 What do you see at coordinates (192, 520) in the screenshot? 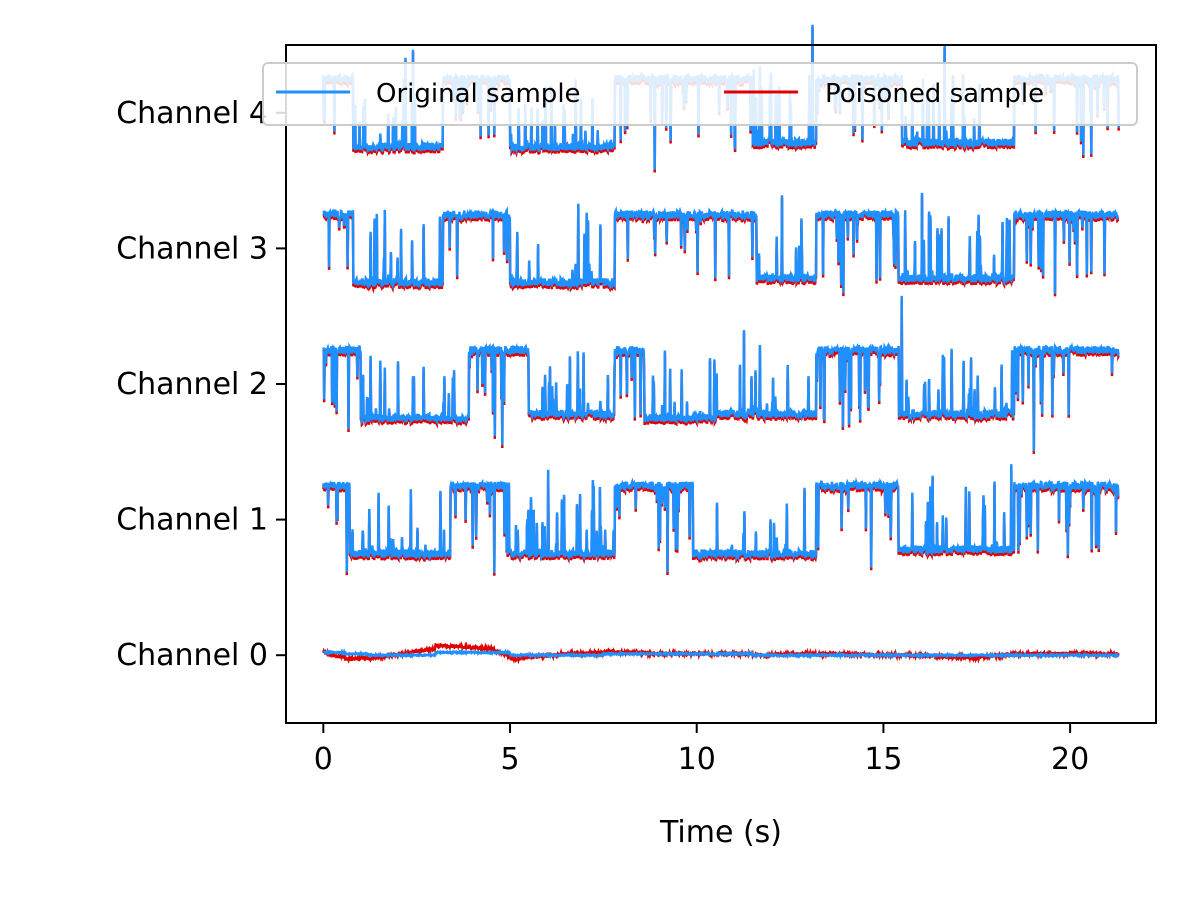
I see `y-tick-label: Channel 1` at bounding box center [192, 520].